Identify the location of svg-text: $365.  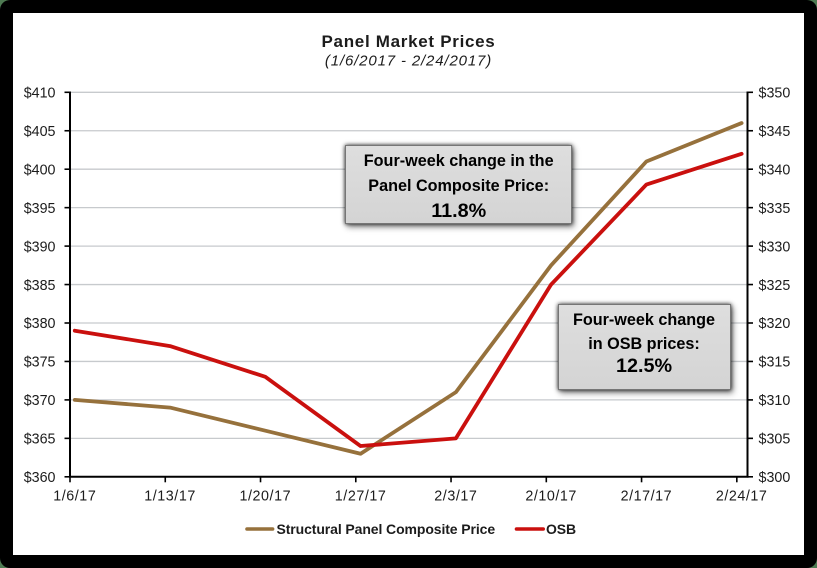
(40, 440).